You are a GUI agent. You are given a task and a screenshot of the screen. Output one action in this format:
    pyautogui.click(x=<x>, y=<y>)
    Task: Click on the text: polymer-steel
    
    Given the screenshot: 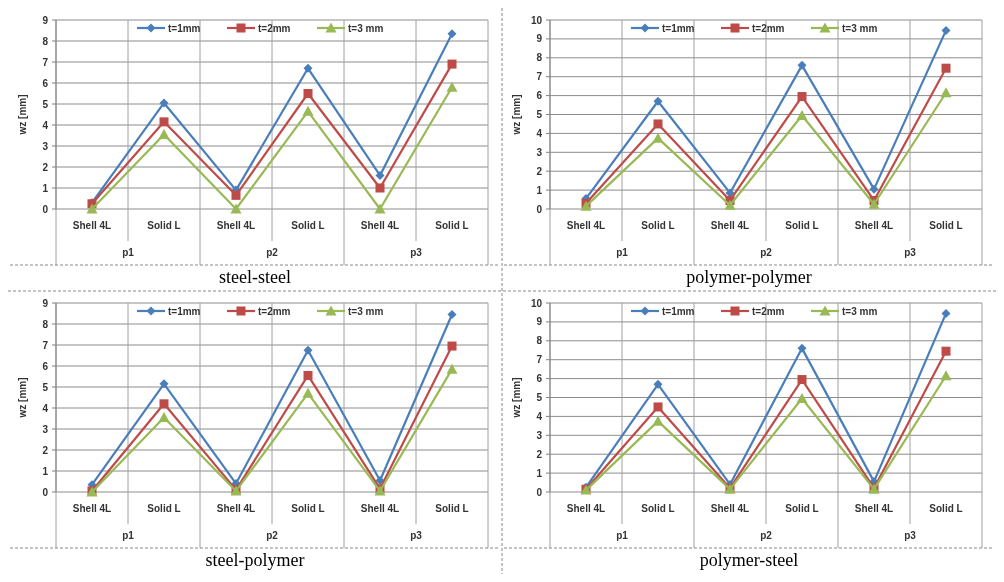 What is the action you would take?
    pyautogui.click(x=749, y=560)
    